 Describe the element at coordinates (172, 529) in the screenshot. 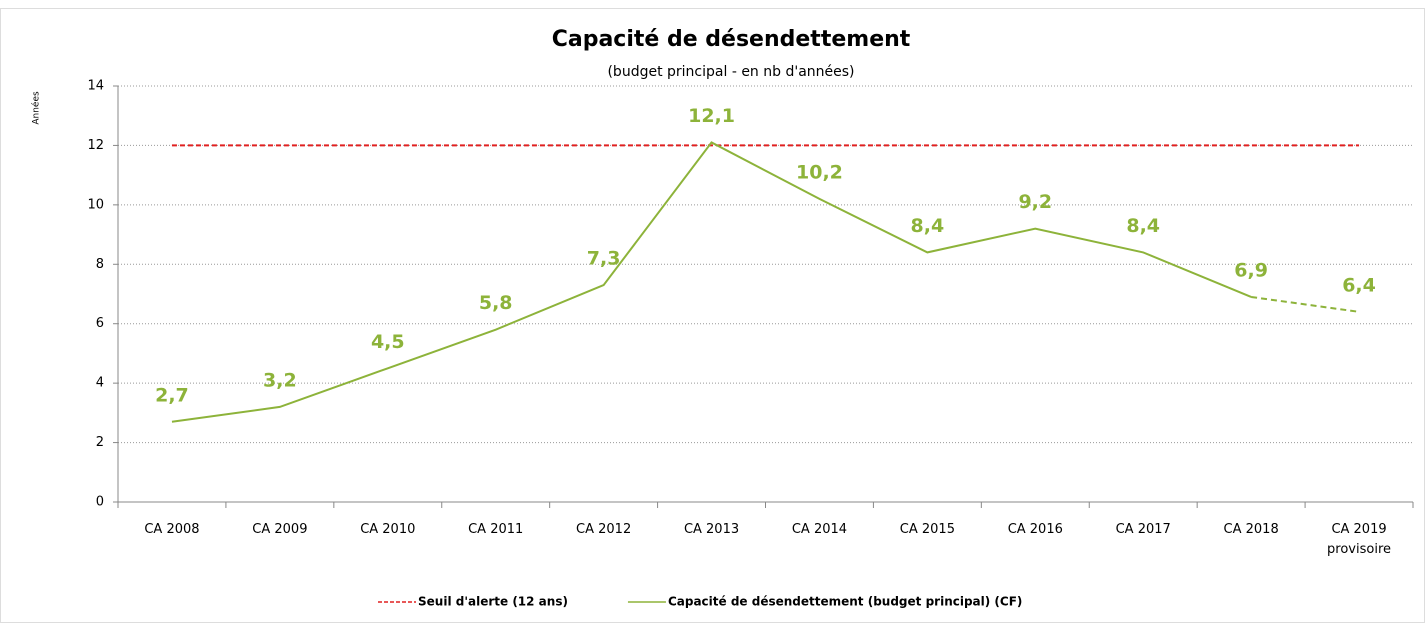

I see `x-tick-label: CA 2008` at that location.